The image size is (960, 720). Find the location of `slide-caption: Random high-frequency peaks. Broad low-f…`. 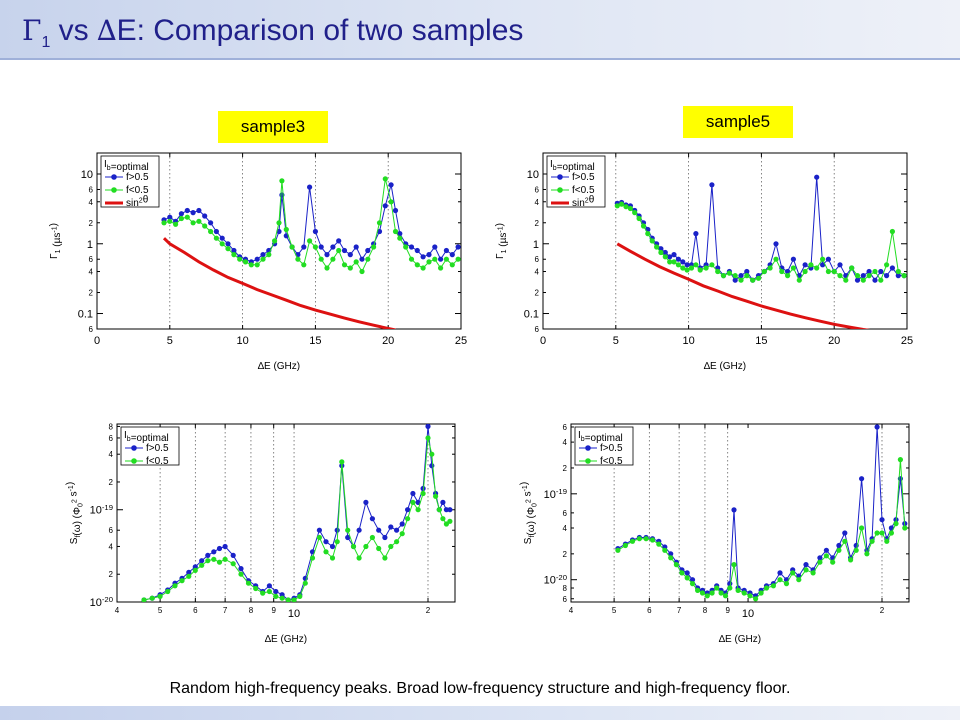

slide-caption: Random high-frequency peaks. Broad low-f… is located at coordinates (480, 688).